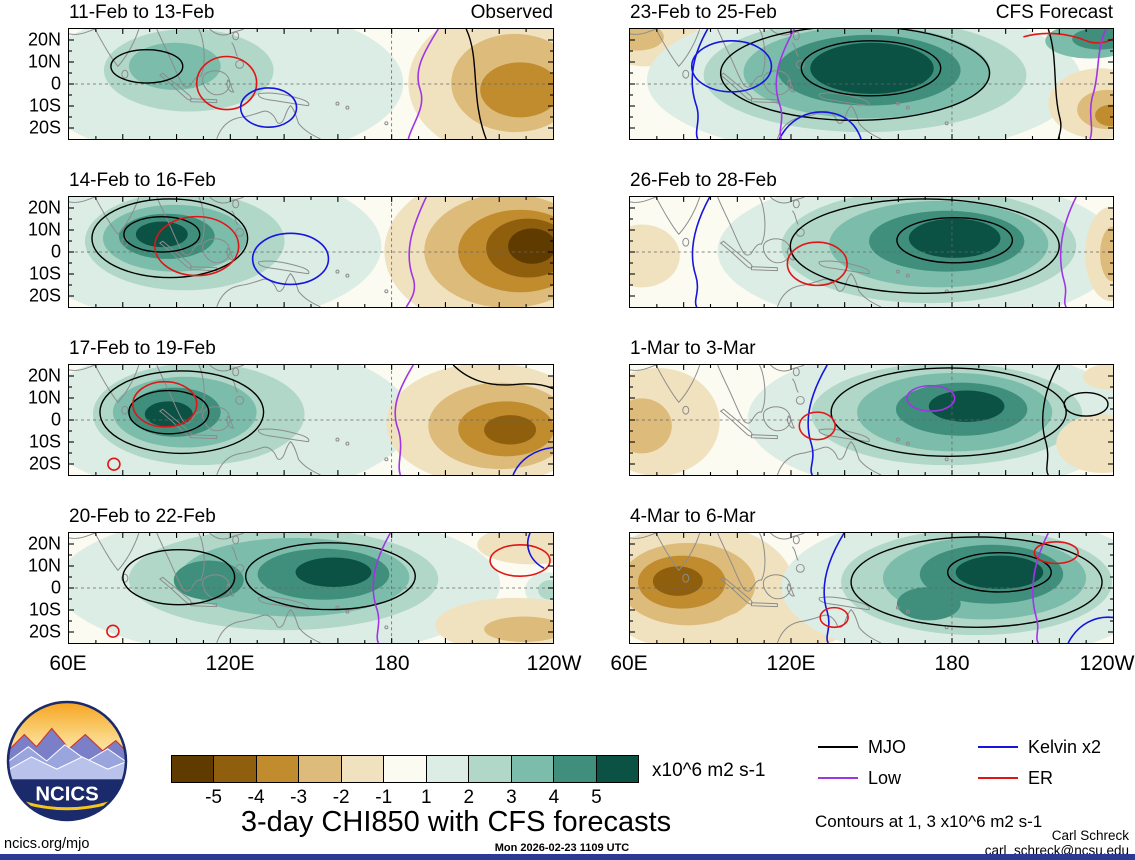 This screenshot has width=1135, height=860. I want to click on map-panel-8: 4-Mar to 6-Mar, so click(871, 575).